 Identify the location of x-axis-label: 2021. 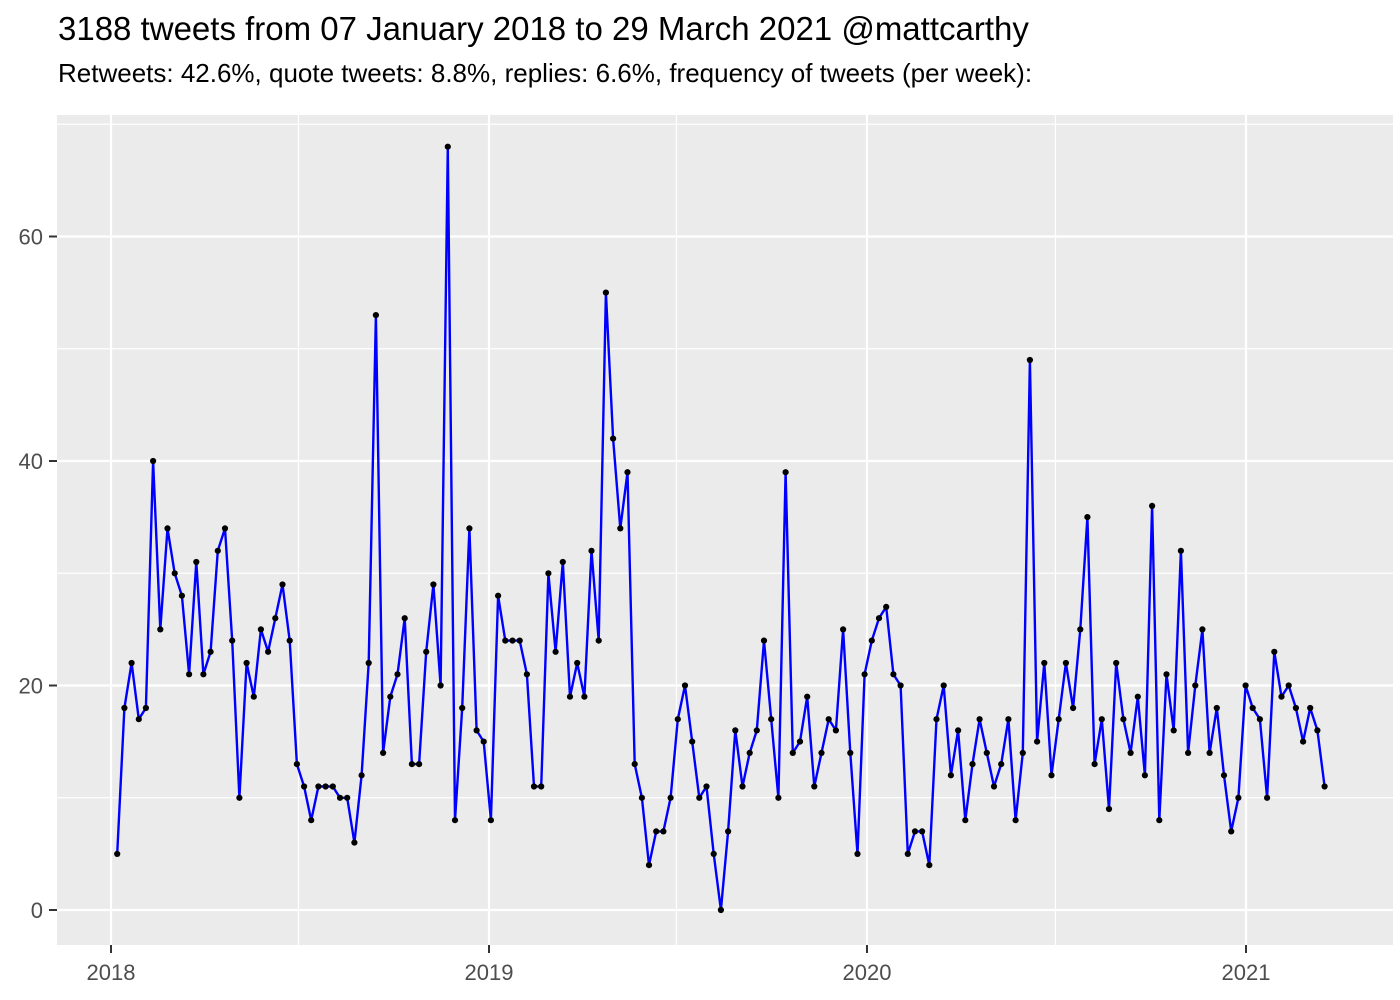
(1246, 972).